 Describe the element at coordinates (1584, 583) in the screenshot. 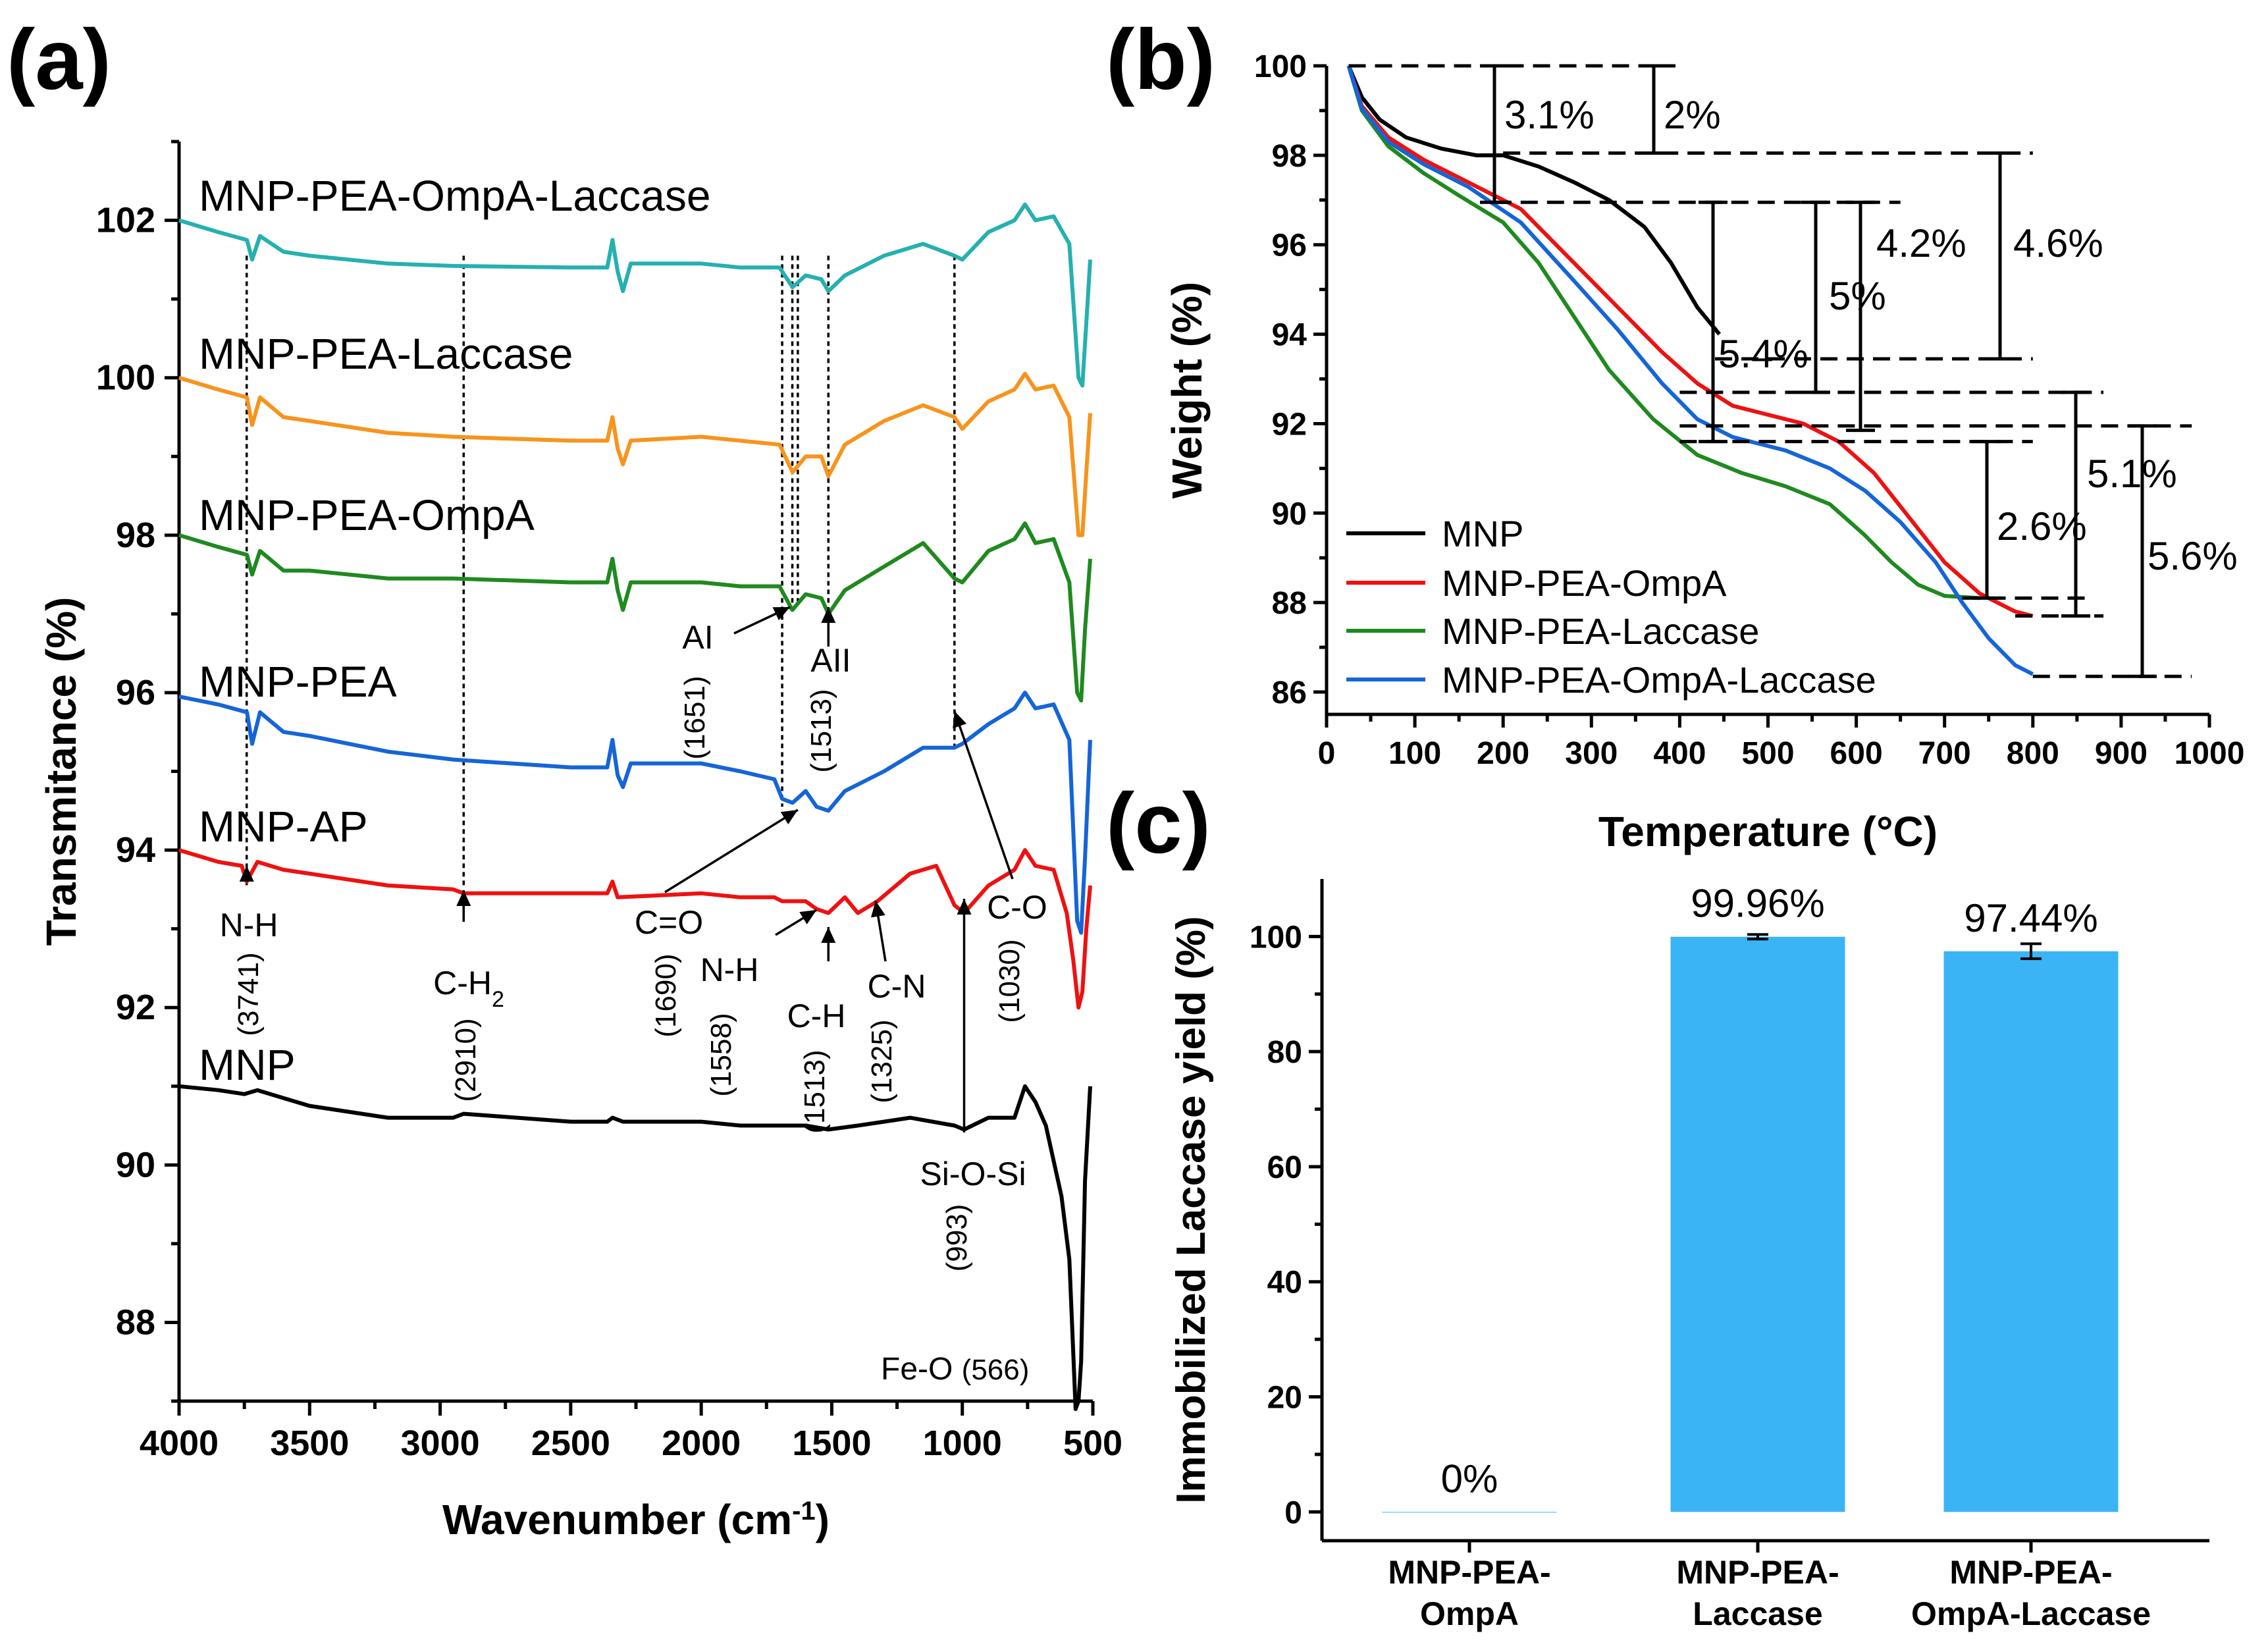

I see `legend-label: MNP-PEA-OmpA` at that location.